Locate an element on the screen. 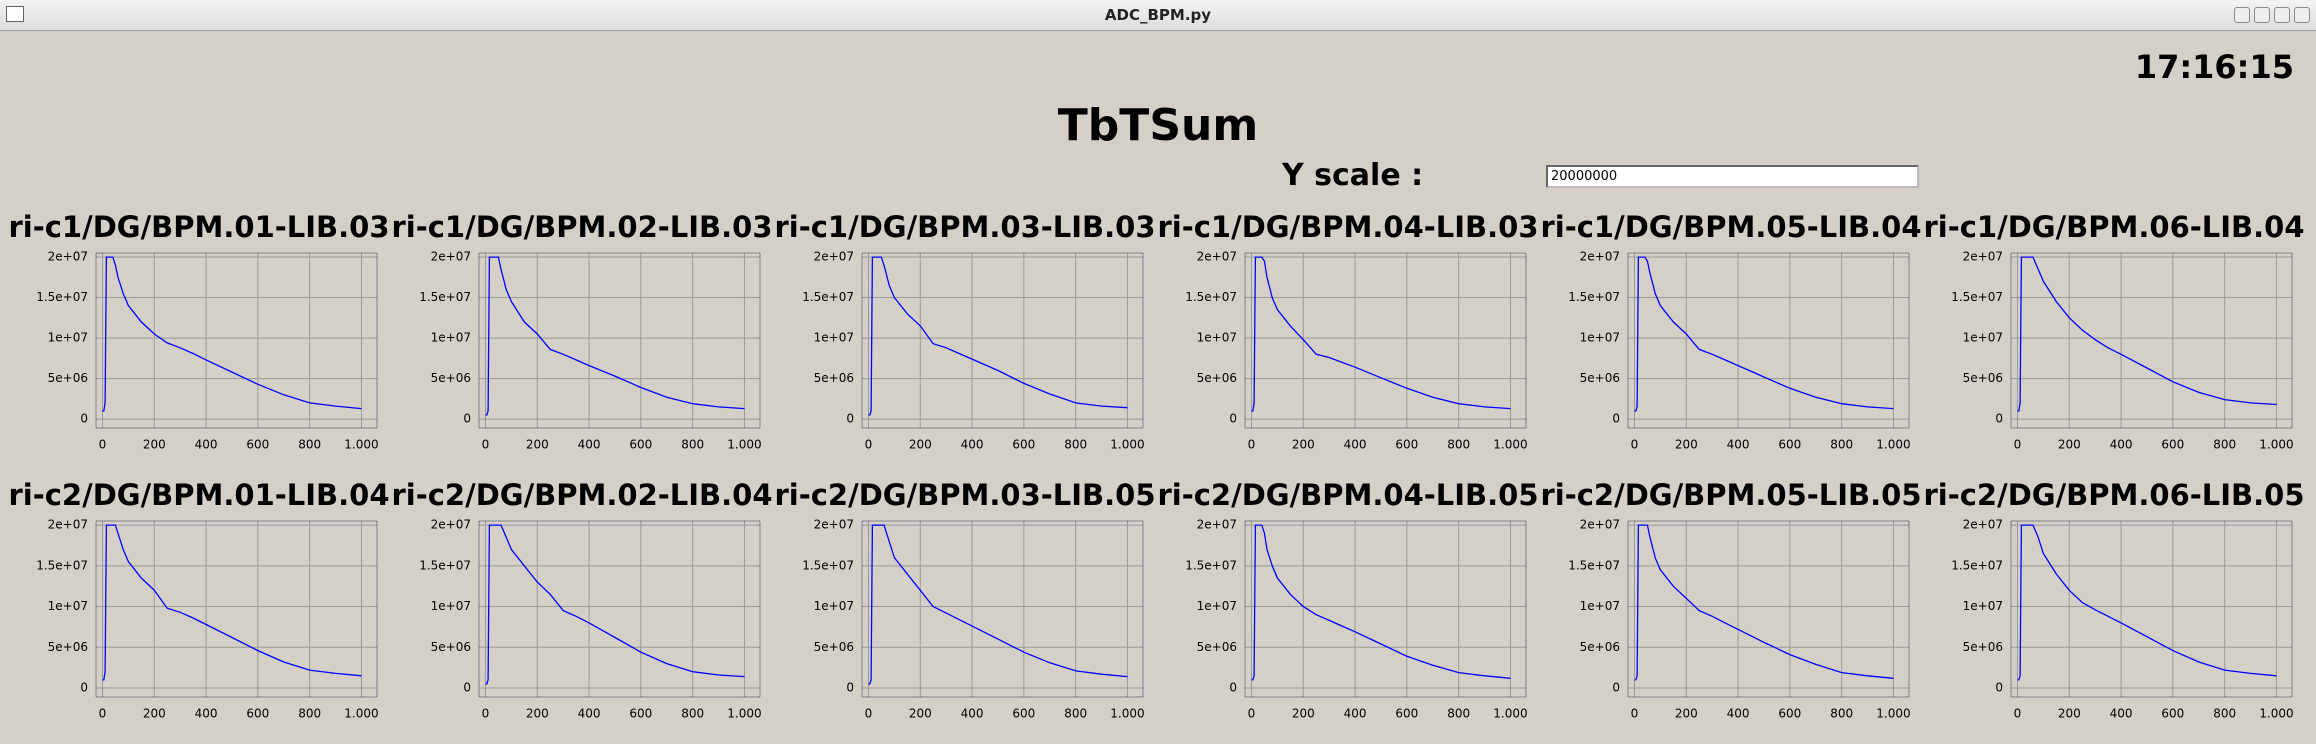  window-title: ADC_BPM.py is located at coordinates (1158, 15).